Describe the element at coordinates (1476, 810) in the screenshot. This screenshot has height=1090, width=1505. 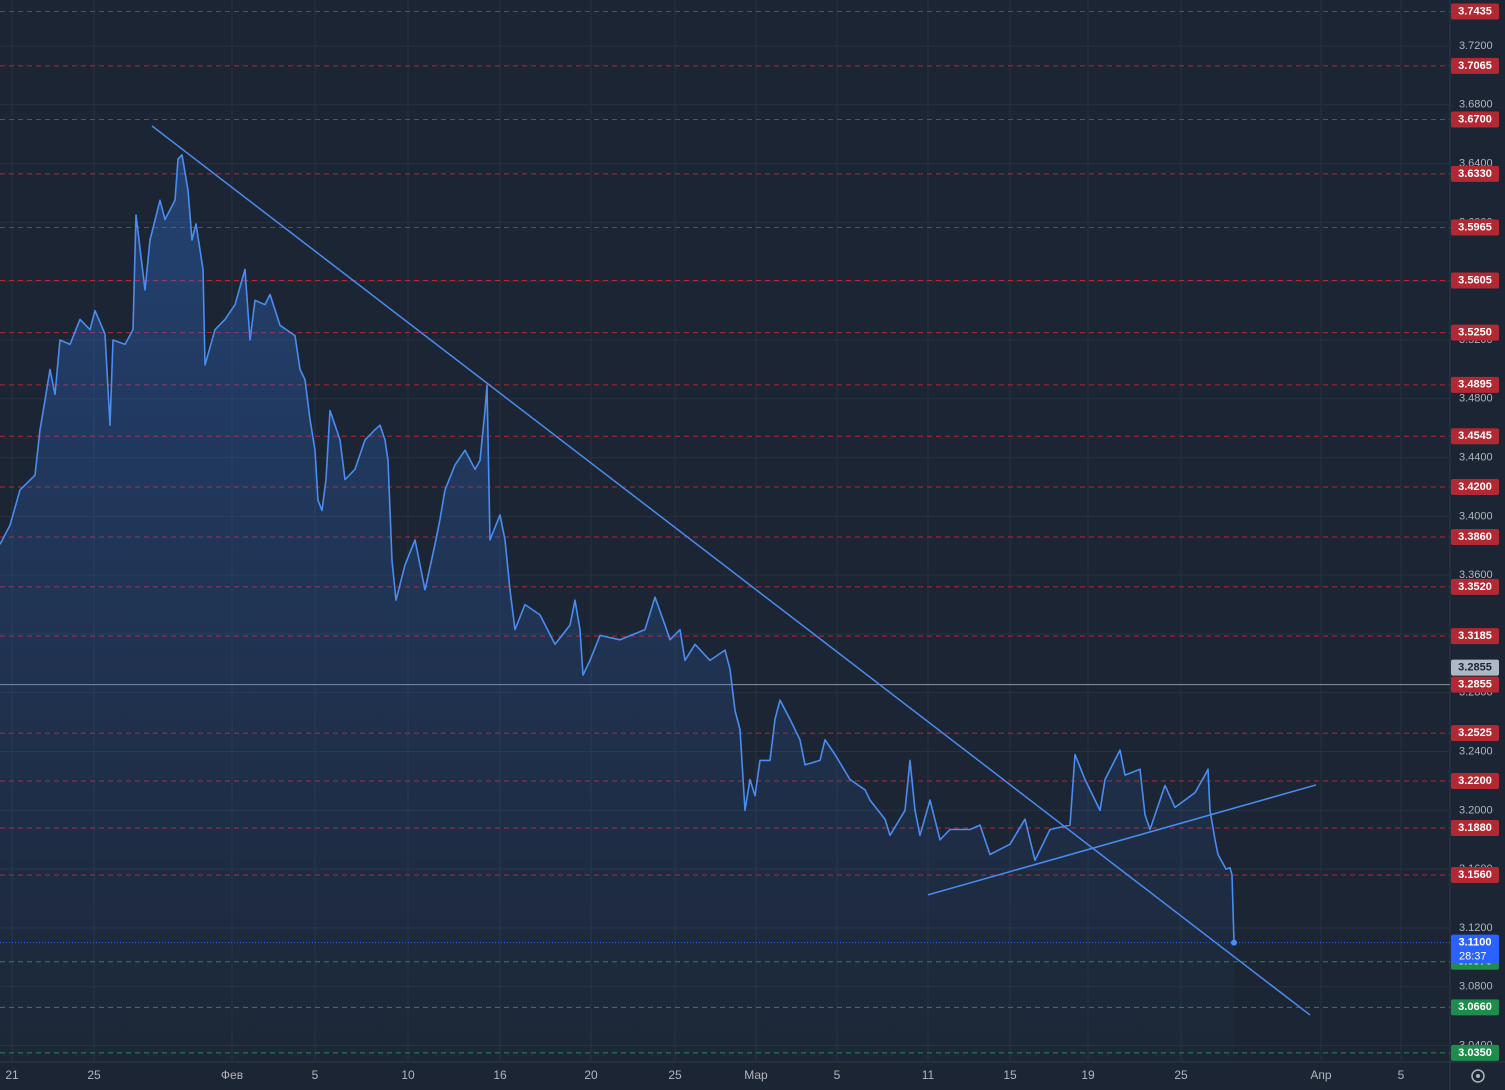
I see `y-tick-label: 3.2000` at that location.